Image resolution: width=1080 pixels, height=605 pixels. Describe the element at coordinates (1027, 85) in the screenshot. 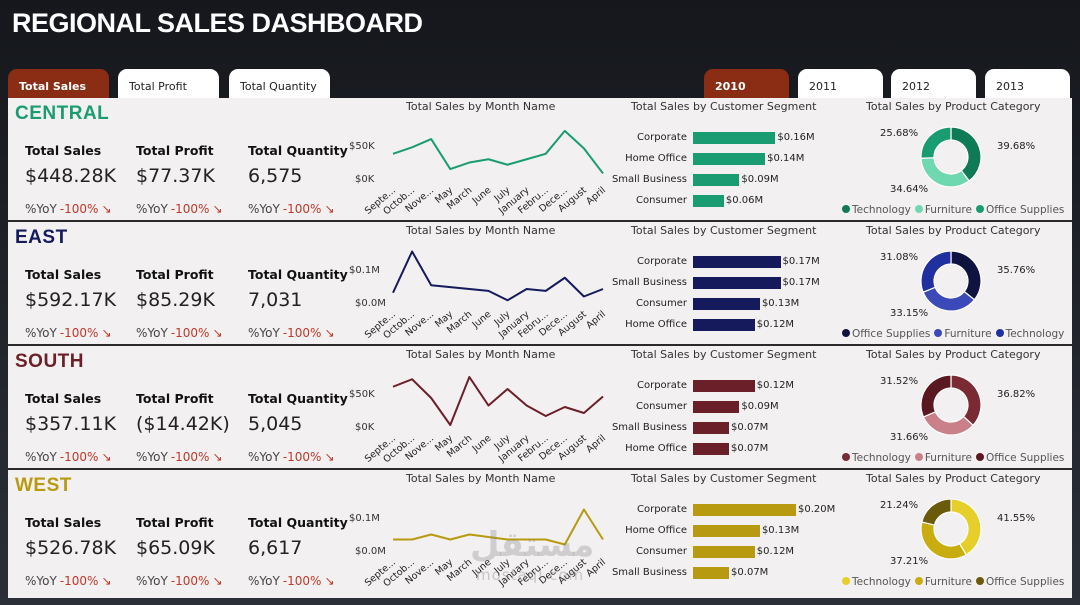

I see `tab-year-2013: 2013` at that location.